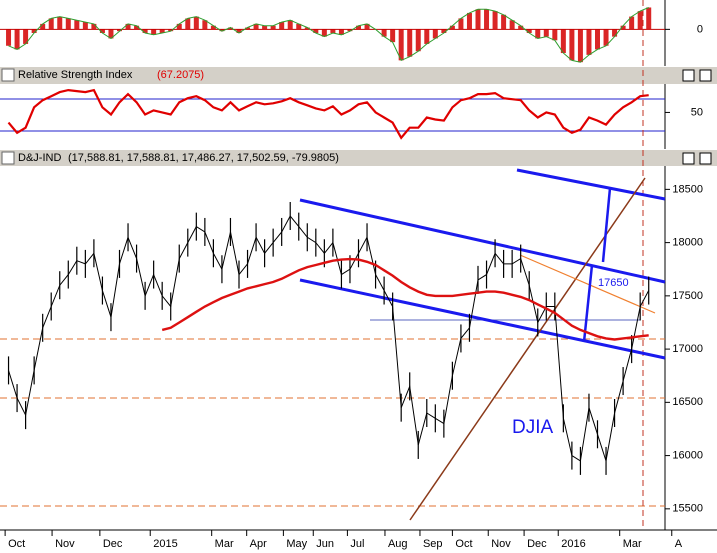 This screenshot has height=553, width=717. What do you see at coordinates (687, 349) in the screenshot?
I see `y-tick-label: 17000` at bounding box center [687, 349].